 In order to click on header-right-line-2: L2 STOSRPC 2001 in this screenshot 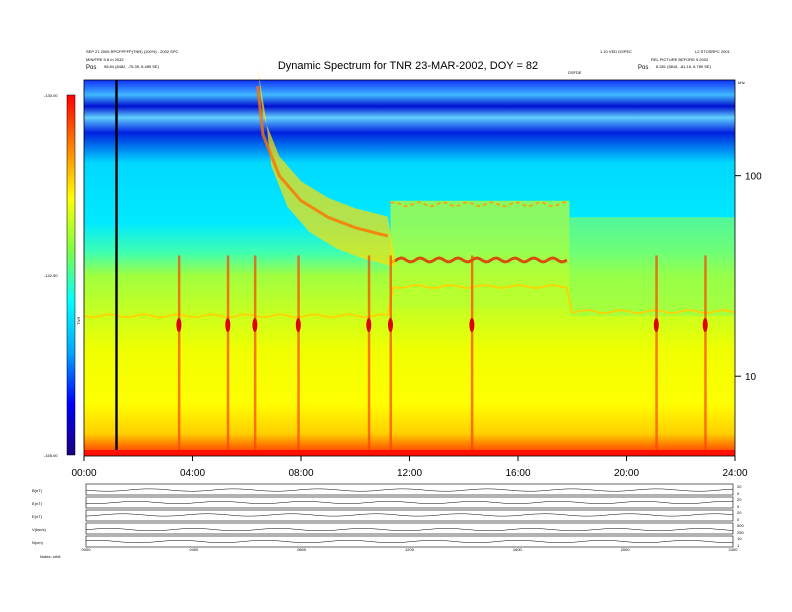, I will do `click(713, 51)`.